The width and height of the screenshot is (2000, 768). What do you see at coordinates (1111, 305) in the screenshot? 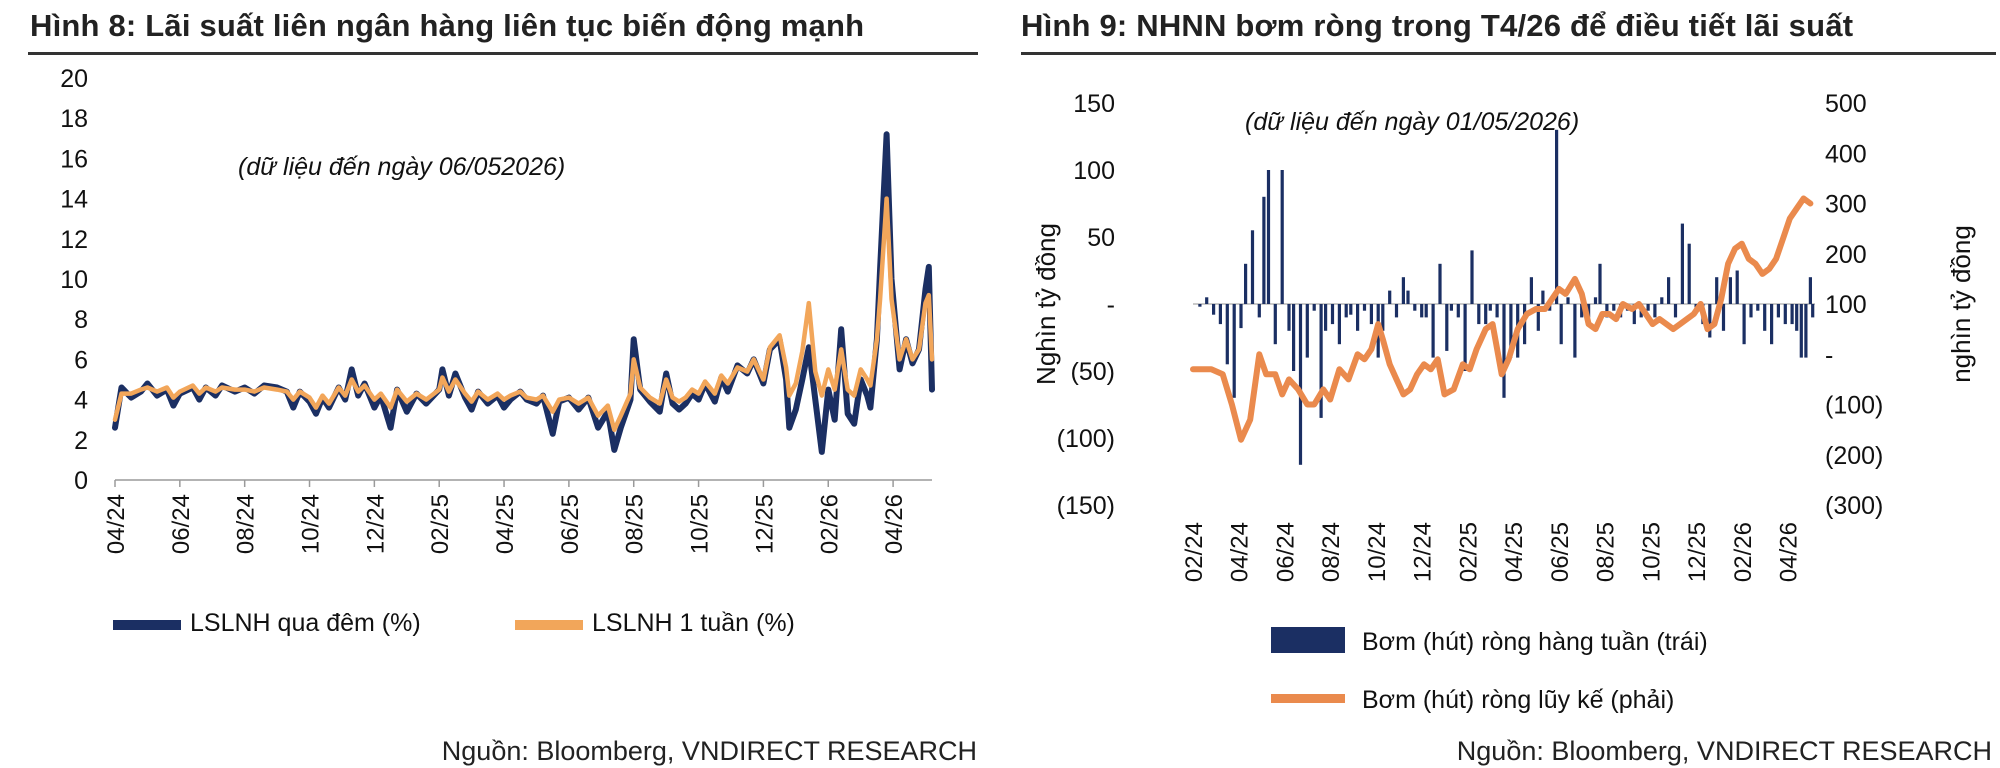
I see `y-left-tick-label: -` at bounding box center [1111, 305].